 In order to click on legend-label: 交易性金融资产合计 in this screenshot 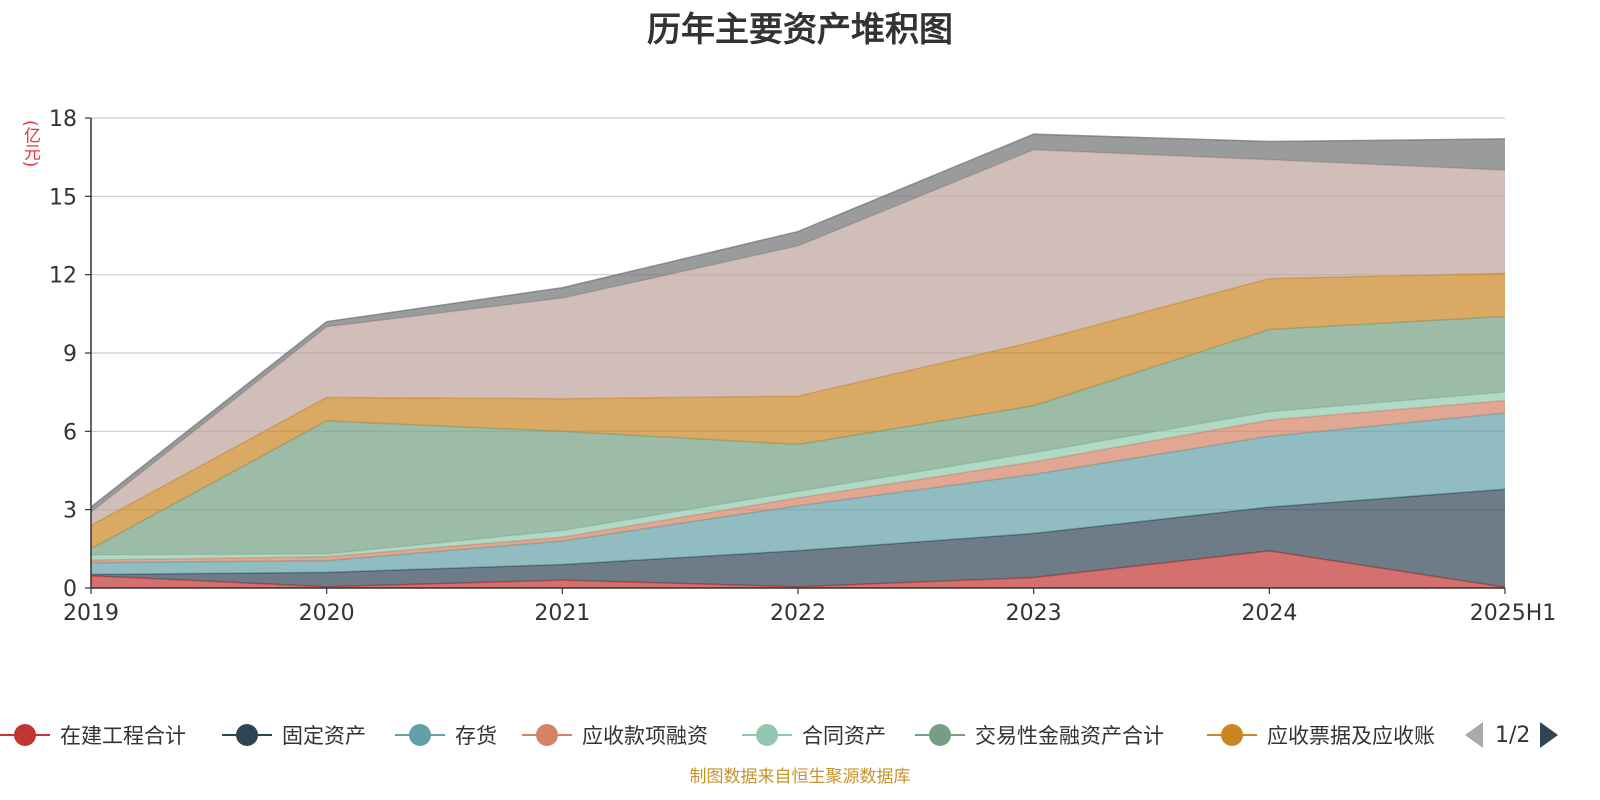, I will do `click(1069, 736)`.